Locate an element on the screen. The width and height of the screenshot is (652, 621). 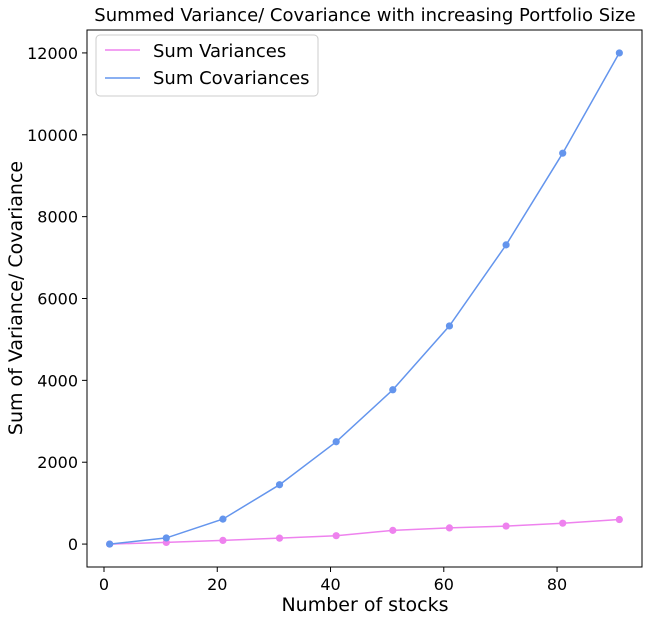
y-tick-label: 6000 is located at coordinates (57, 299).